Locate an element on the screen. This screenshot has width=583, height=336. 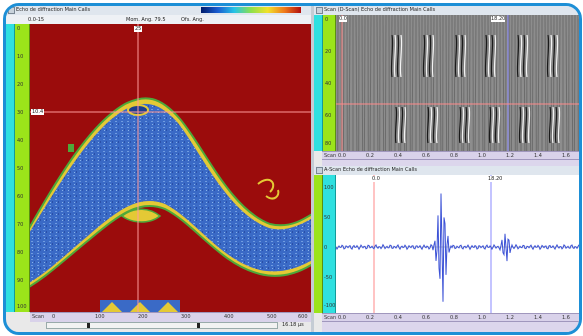
y-tick: 100 is located at coordinates (22, 307).